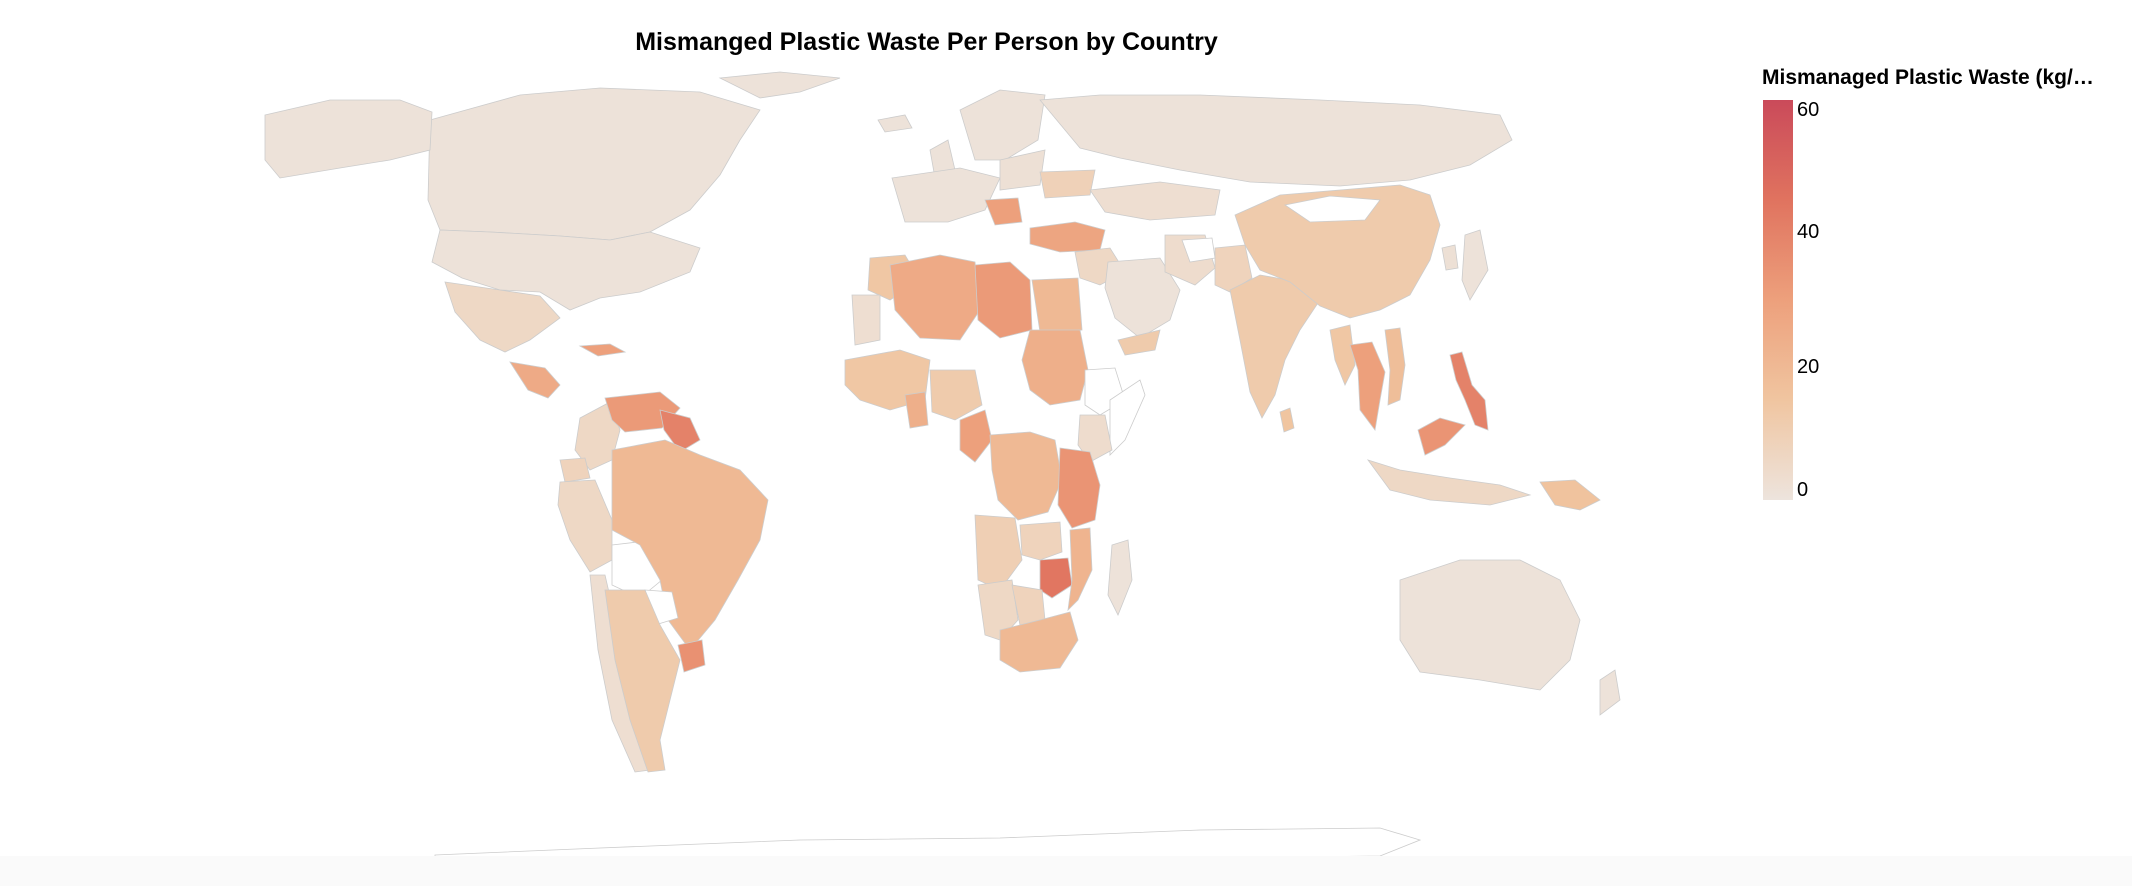  I want to click on region-kenya, so click(1095, 438).